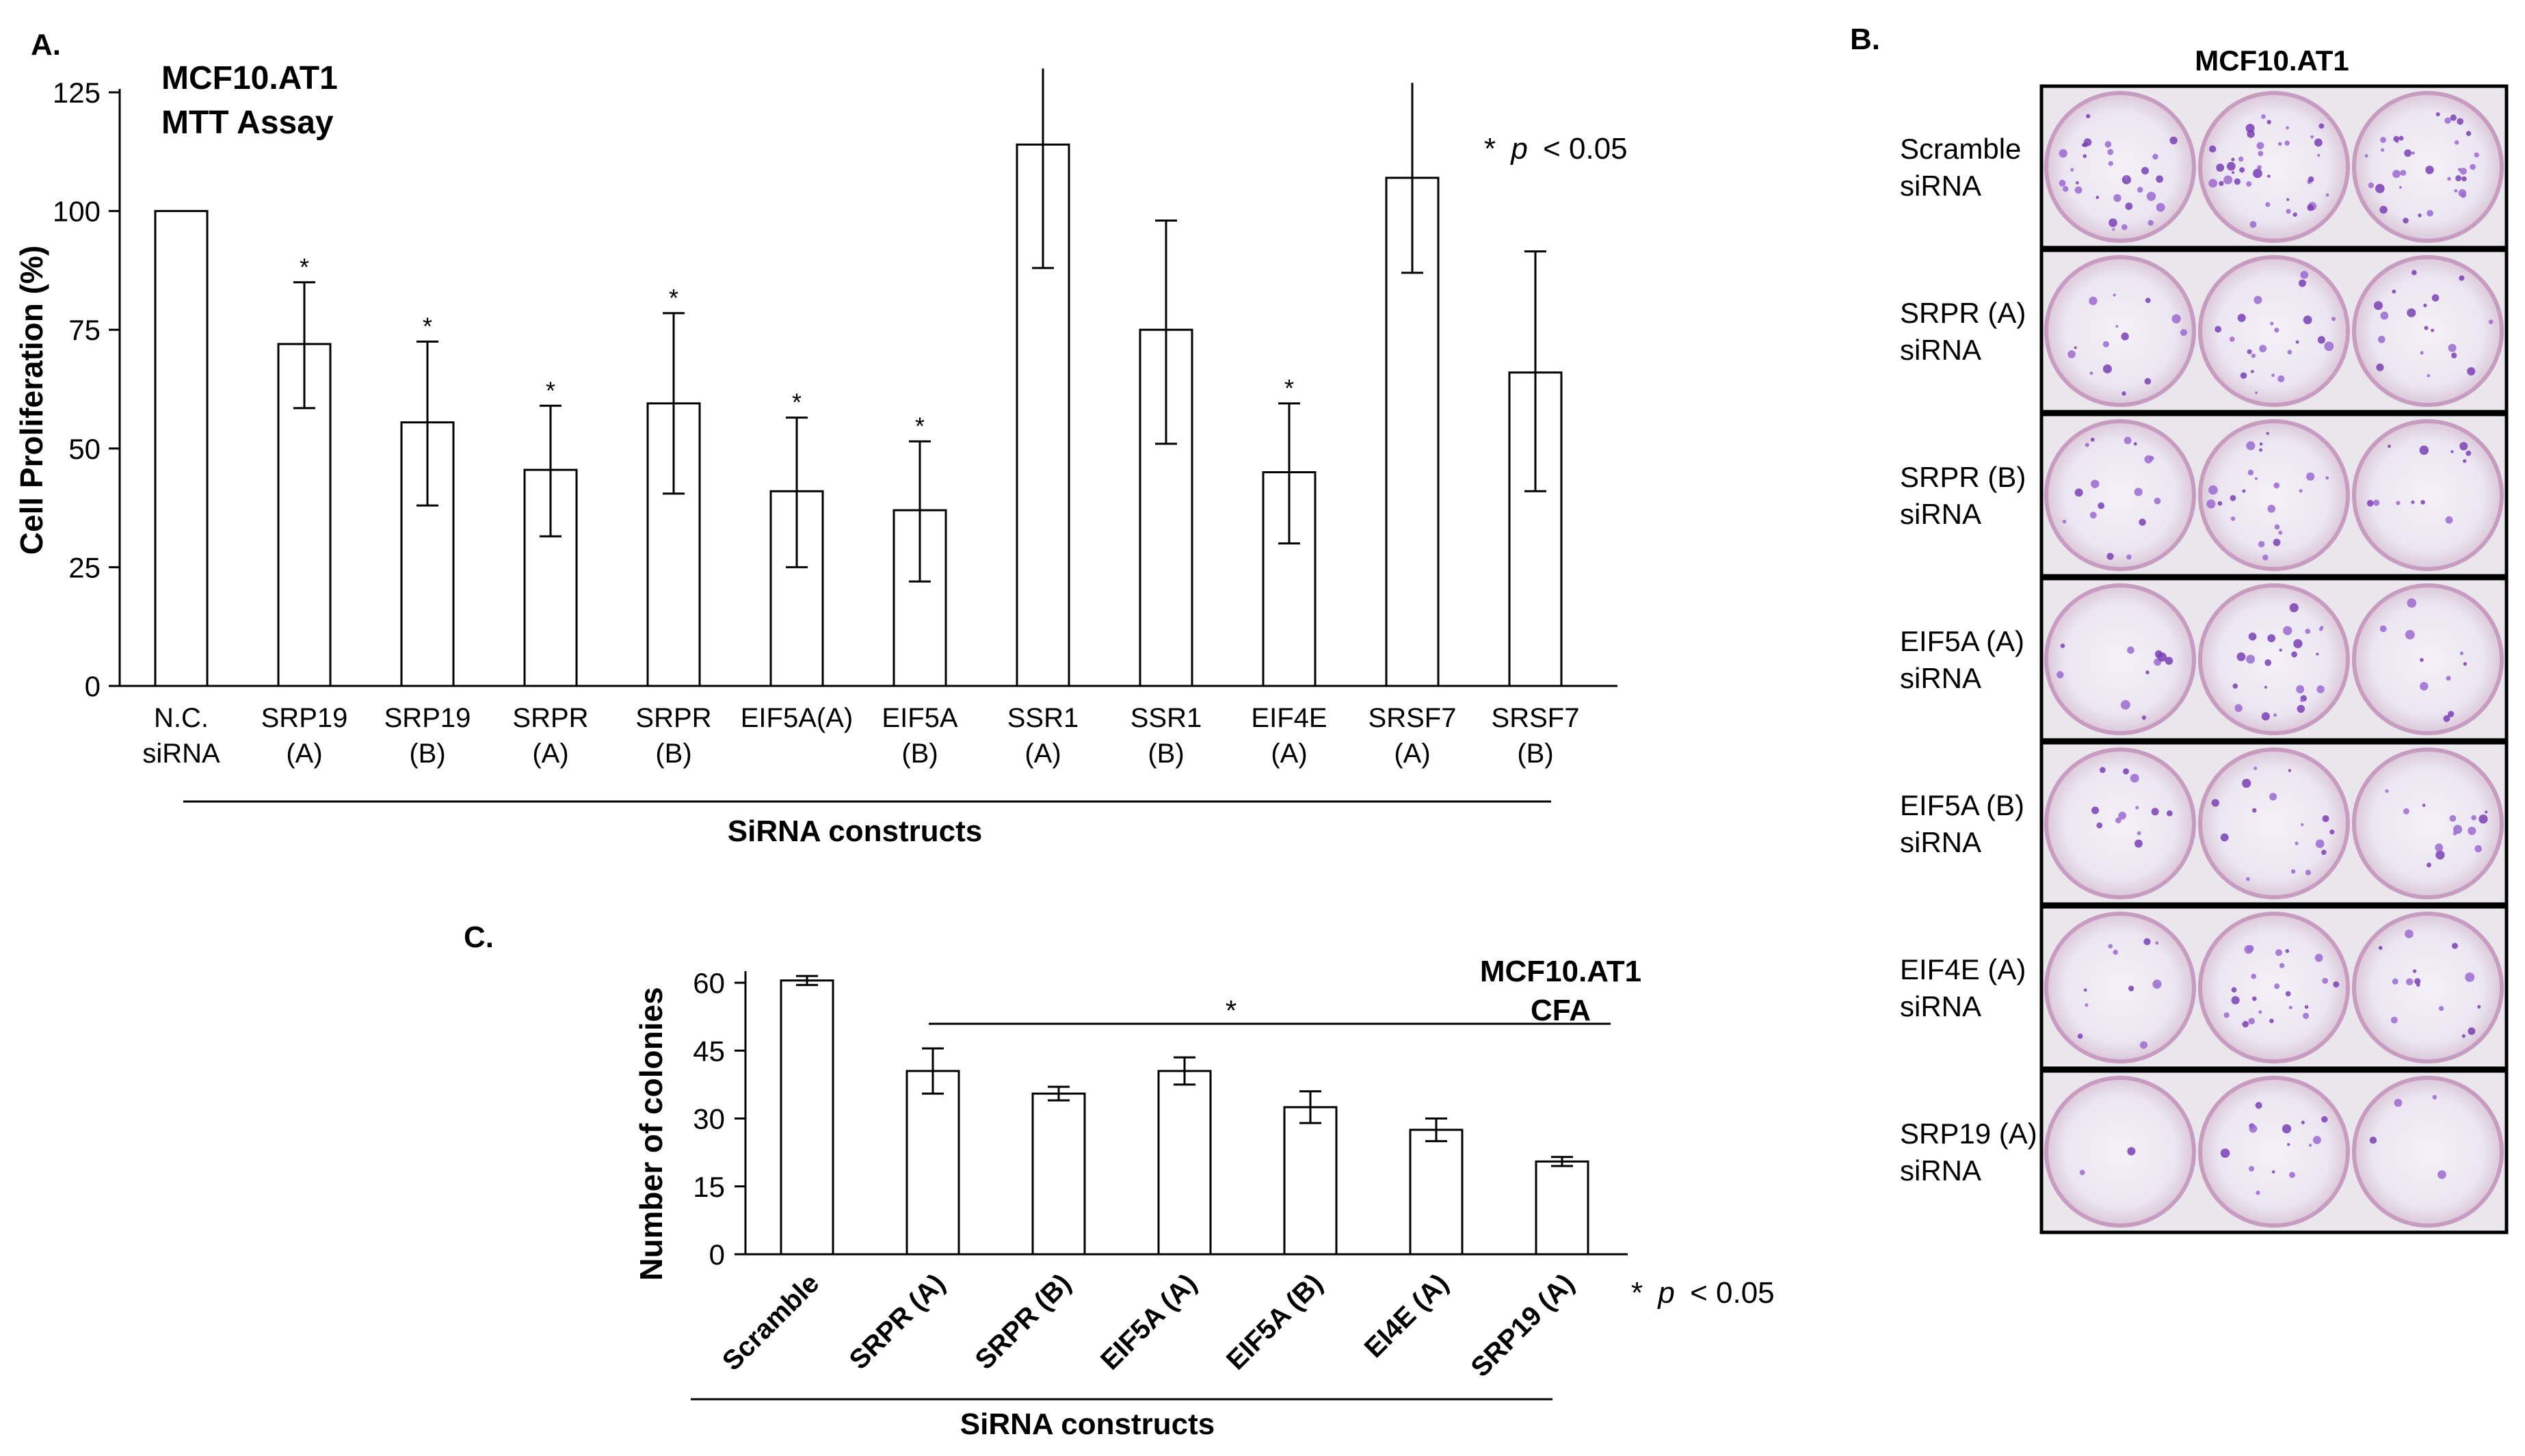 The width and height of the screenshot is (2525, 1456). What do you see at coordinates (1963, 477) in the screenshot?
I see `plate-row-label-line1: SRPR (B)` at bounding box center [1963, 477].